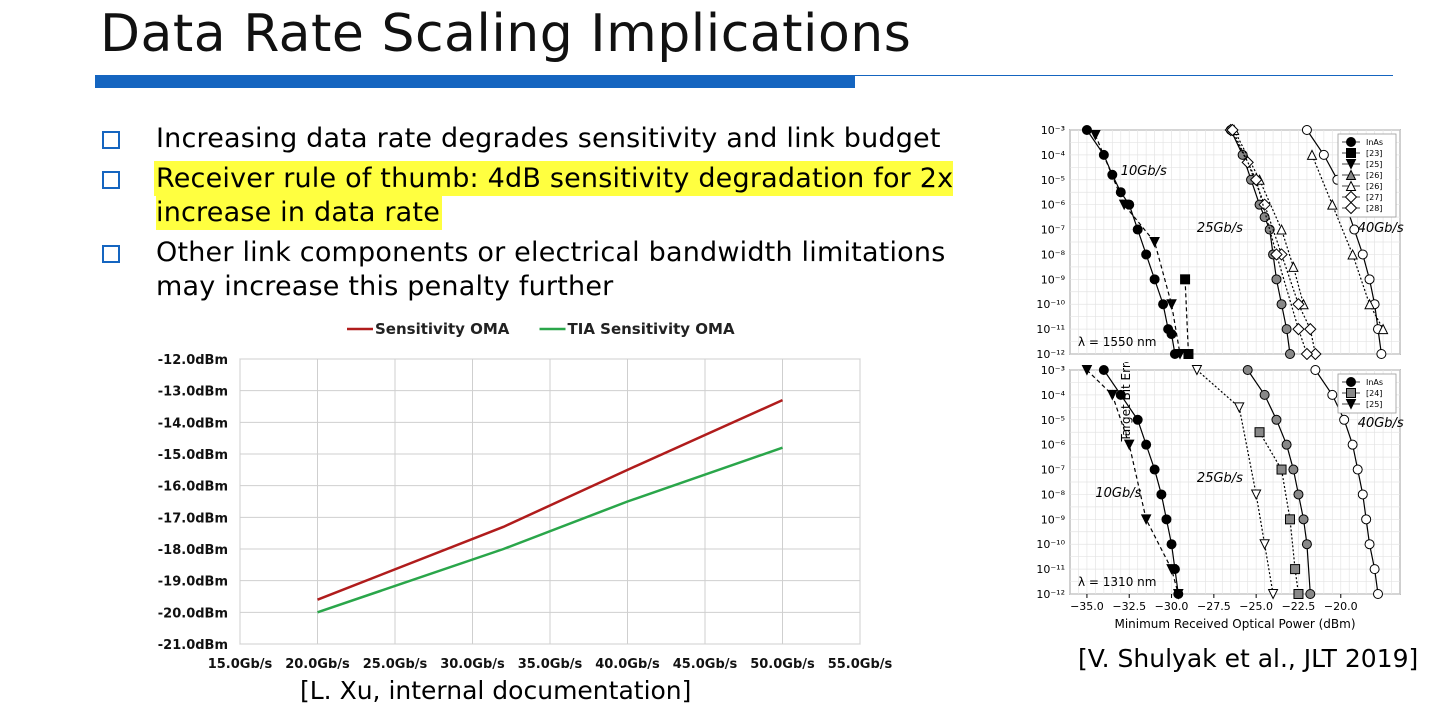  What do you see at coordinates (193, 392) in the screenshot?
I see `y-tick-label: -13.0dBm` at bounding box center [193, 392].